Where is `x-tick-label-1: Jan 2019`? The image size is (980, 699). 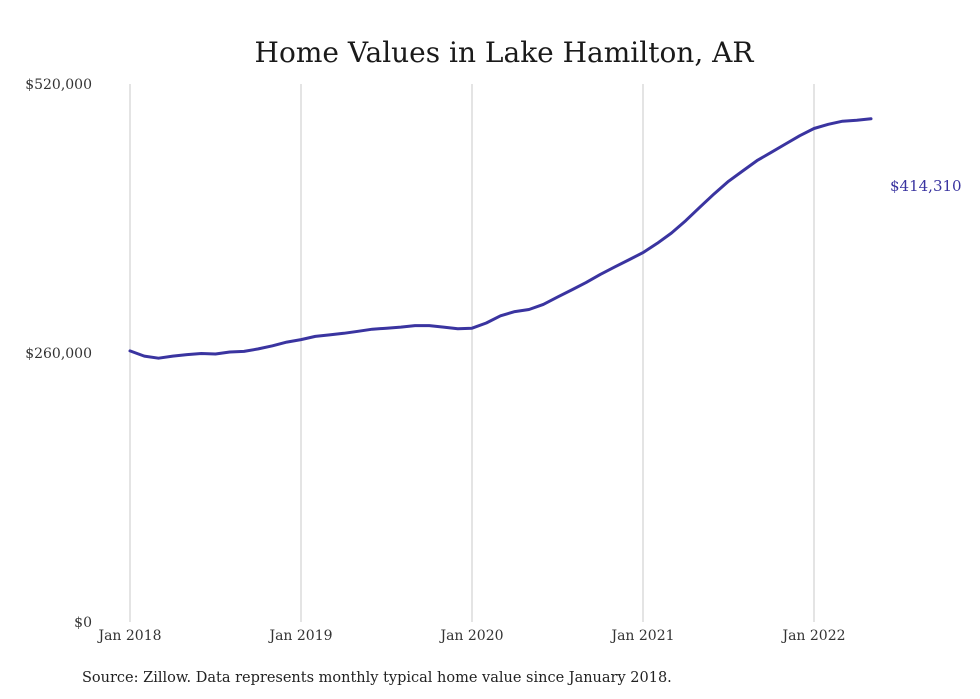
x-tick-label-1: Jan 2019 is located at coordinates (299, 636).